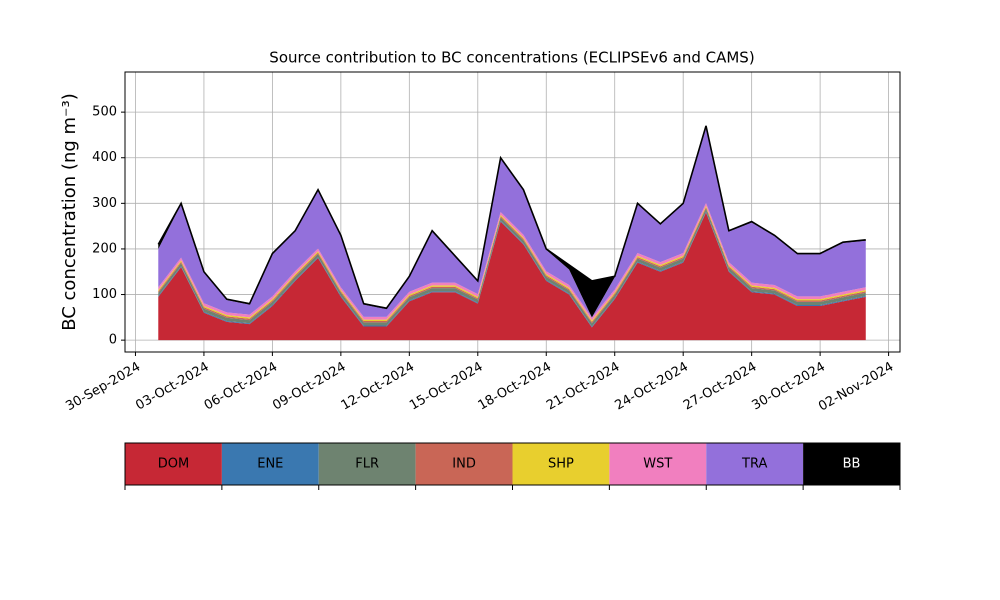 The height and width of the screenshot is (600, 1000). I want to click on legend-label: SHP, so click(561, 464).